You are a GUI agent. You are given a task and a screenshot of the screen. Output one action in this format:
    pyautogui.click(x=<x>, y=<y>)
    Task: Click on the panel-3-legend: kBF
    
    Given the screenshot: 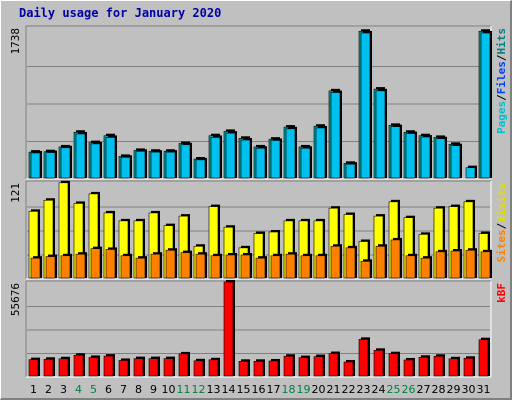 What is the action you would take?
    pyautogui.click(x=501, y=293)
    